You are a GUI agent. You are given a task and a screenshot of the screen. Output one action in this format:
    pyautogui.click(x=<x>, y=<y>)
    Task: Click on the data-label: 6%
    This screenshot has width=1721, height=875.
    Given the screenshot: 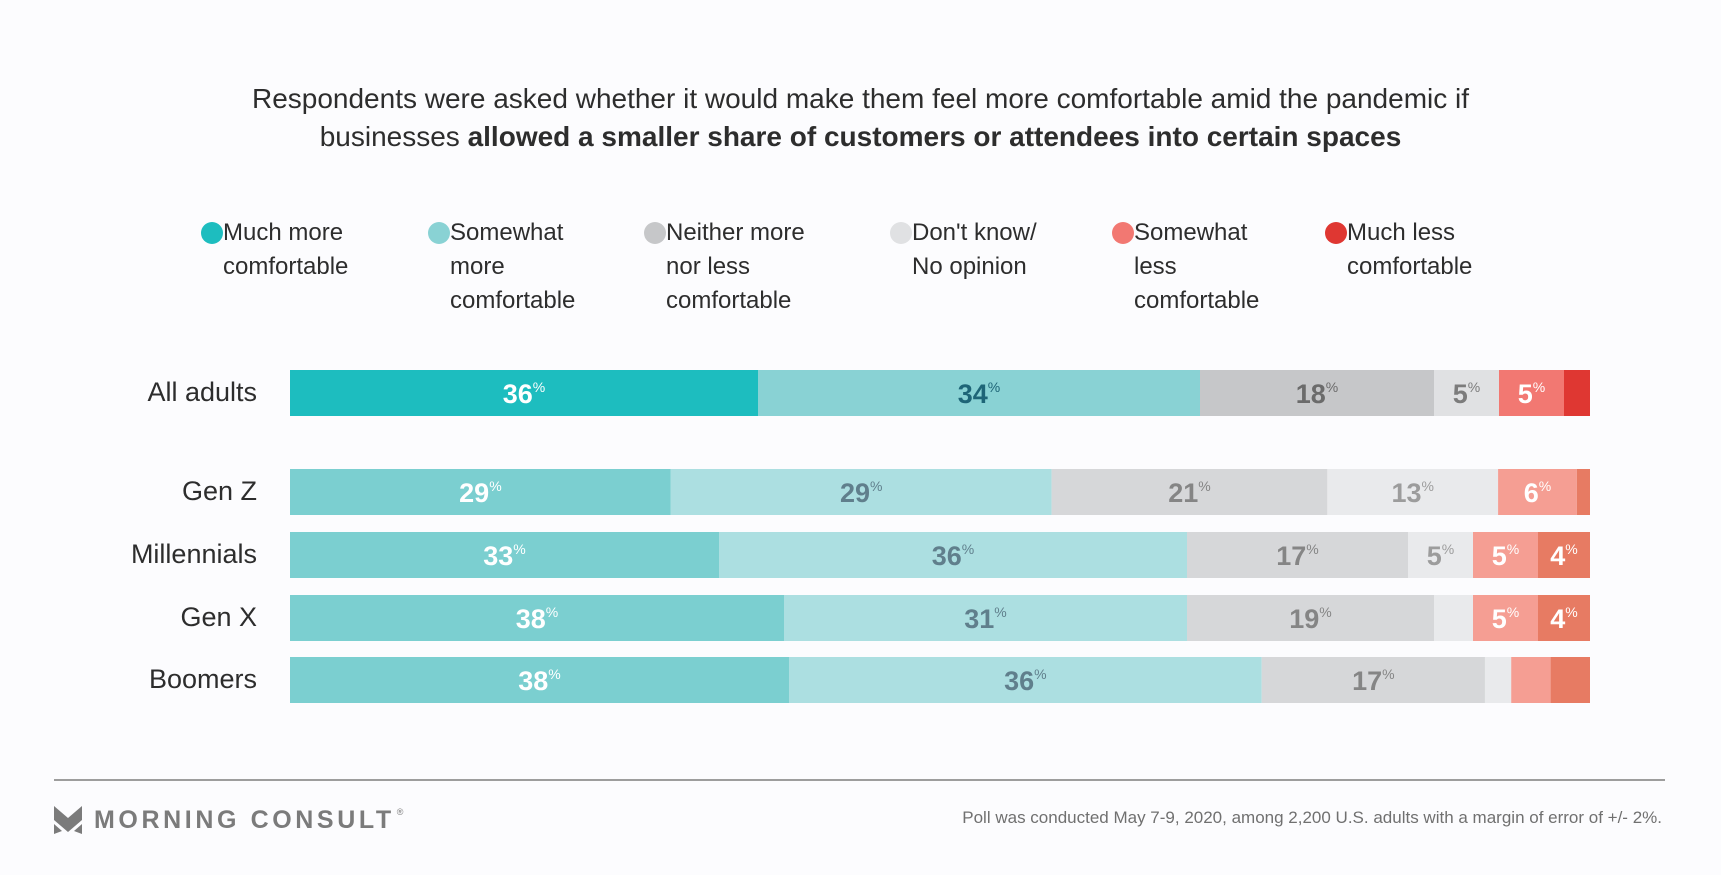 What is the action you would take?
    pyautogui.click(x=1537, y=493)
    